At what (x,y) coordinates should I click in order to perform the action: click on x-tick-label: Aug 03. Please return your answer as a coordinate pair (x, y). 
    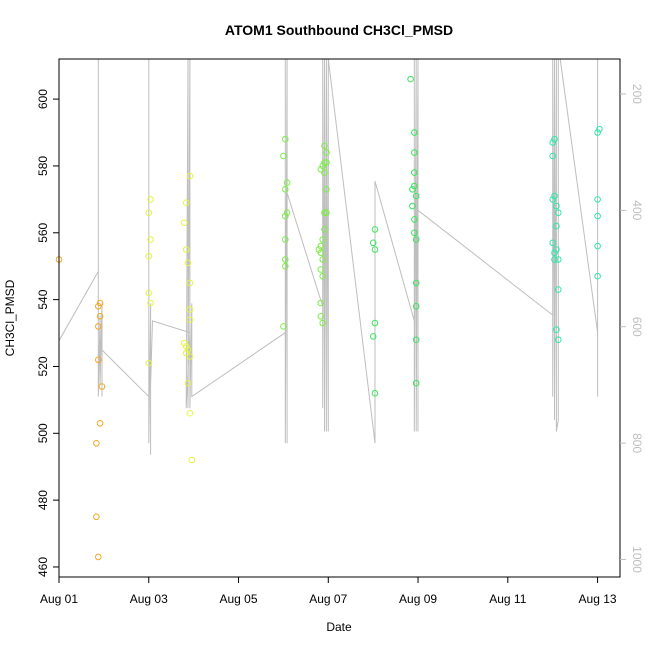
    Looking at the image, I should click on (149, 599).